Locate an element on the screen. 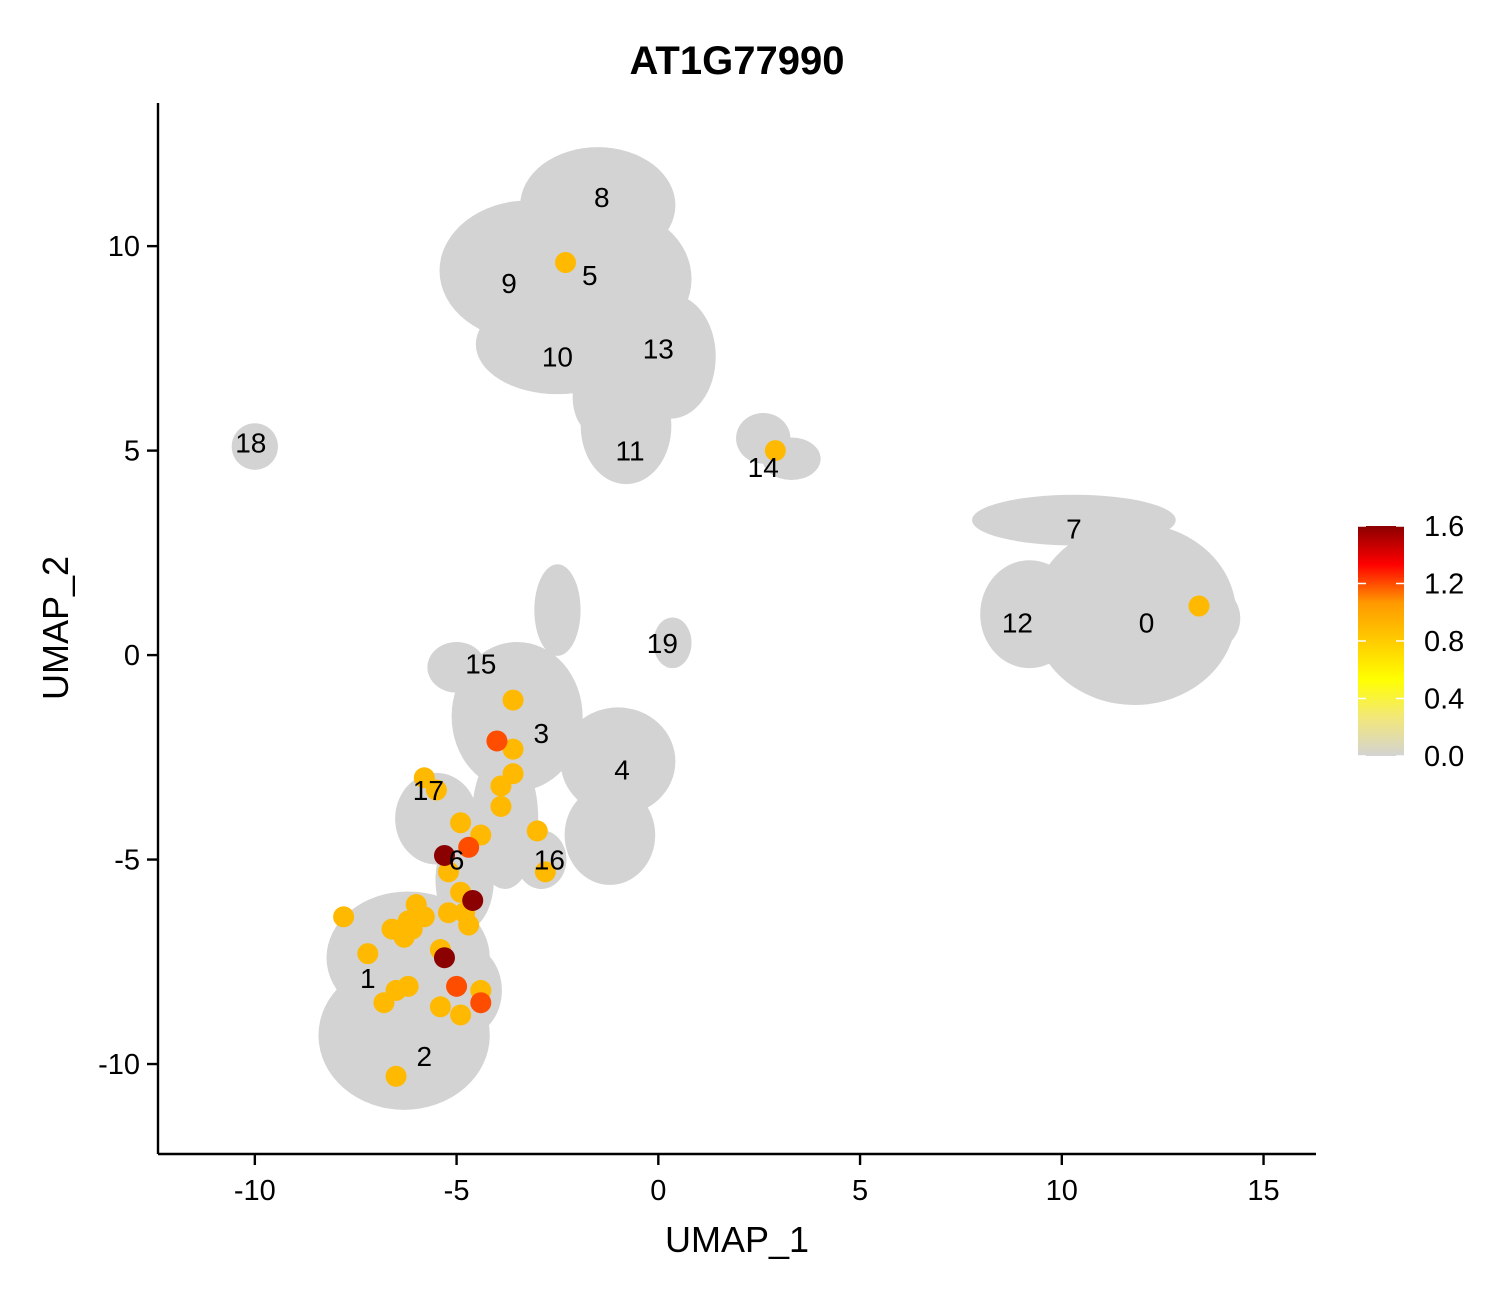  cell-cloud-upper is located at coordinates (577, 316).